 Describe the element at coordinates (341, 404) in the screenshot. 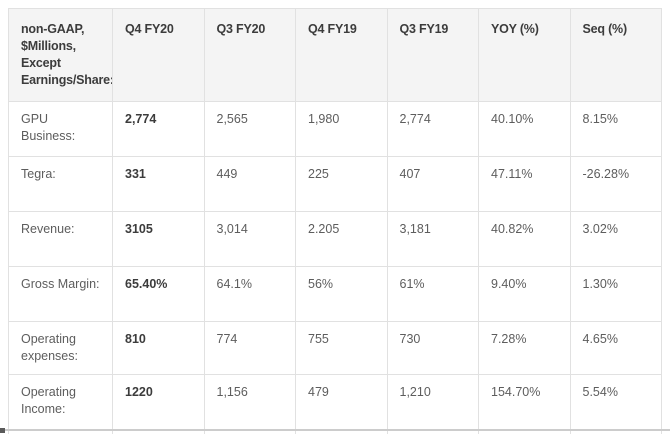

I see `cell-q4fy19: 479` at that location.